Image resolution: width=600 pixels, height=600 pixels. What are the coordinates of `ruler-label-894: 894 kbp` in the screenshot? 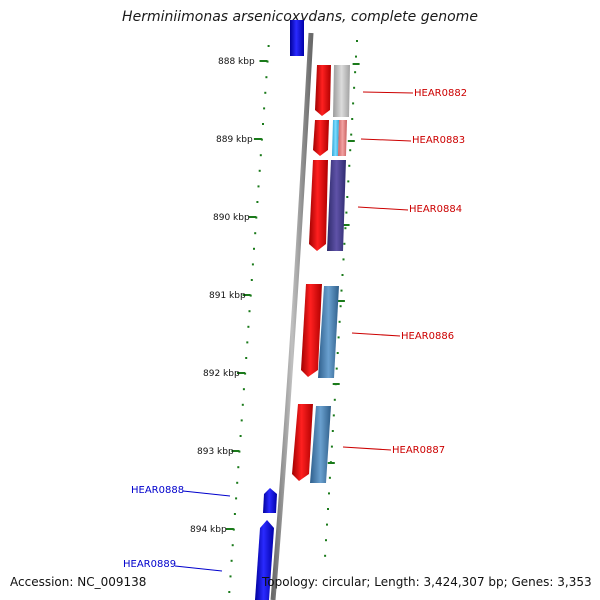 It's located at (208, 530).